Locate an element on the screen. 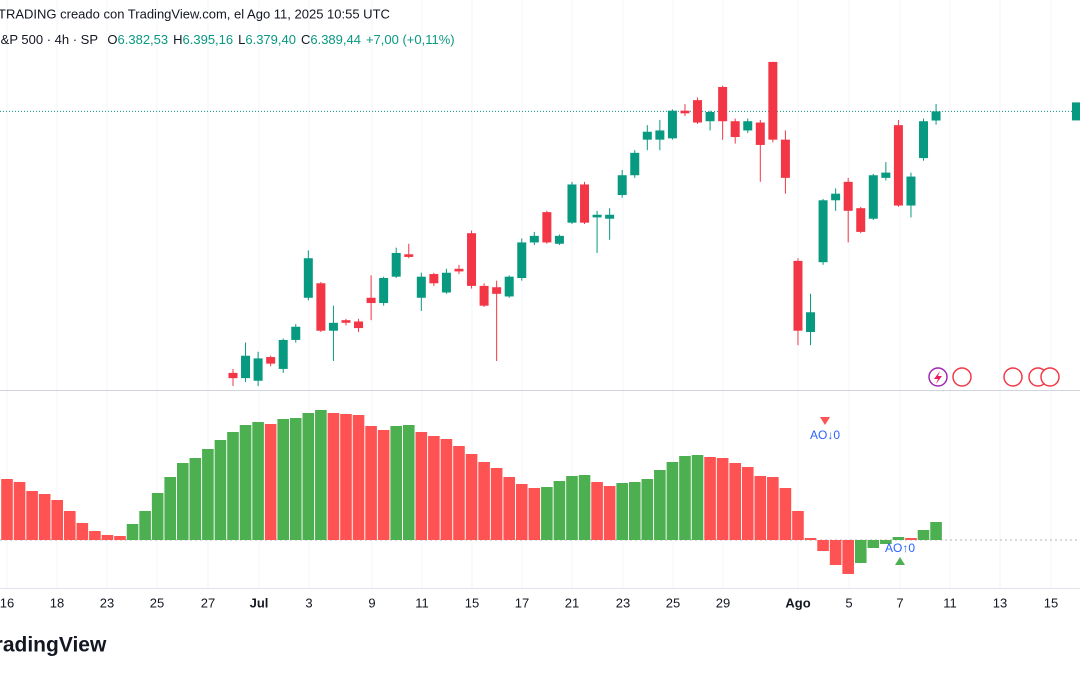 The image size is (1080, 675). flag-icons is located at coordinates (1006, 377).